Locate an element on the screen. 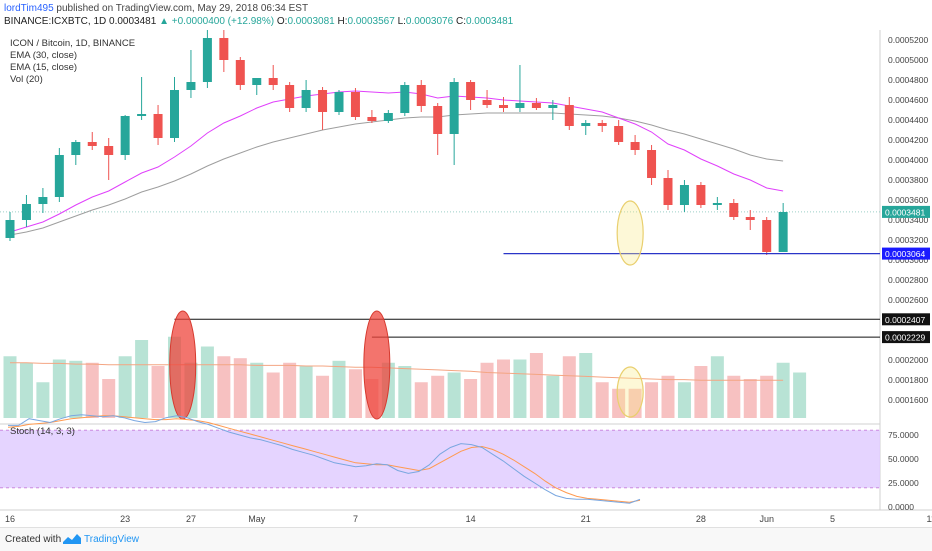 This screenshot has width=932, height=551. time-tick-label: 23 is located at coordinates (125, 519).